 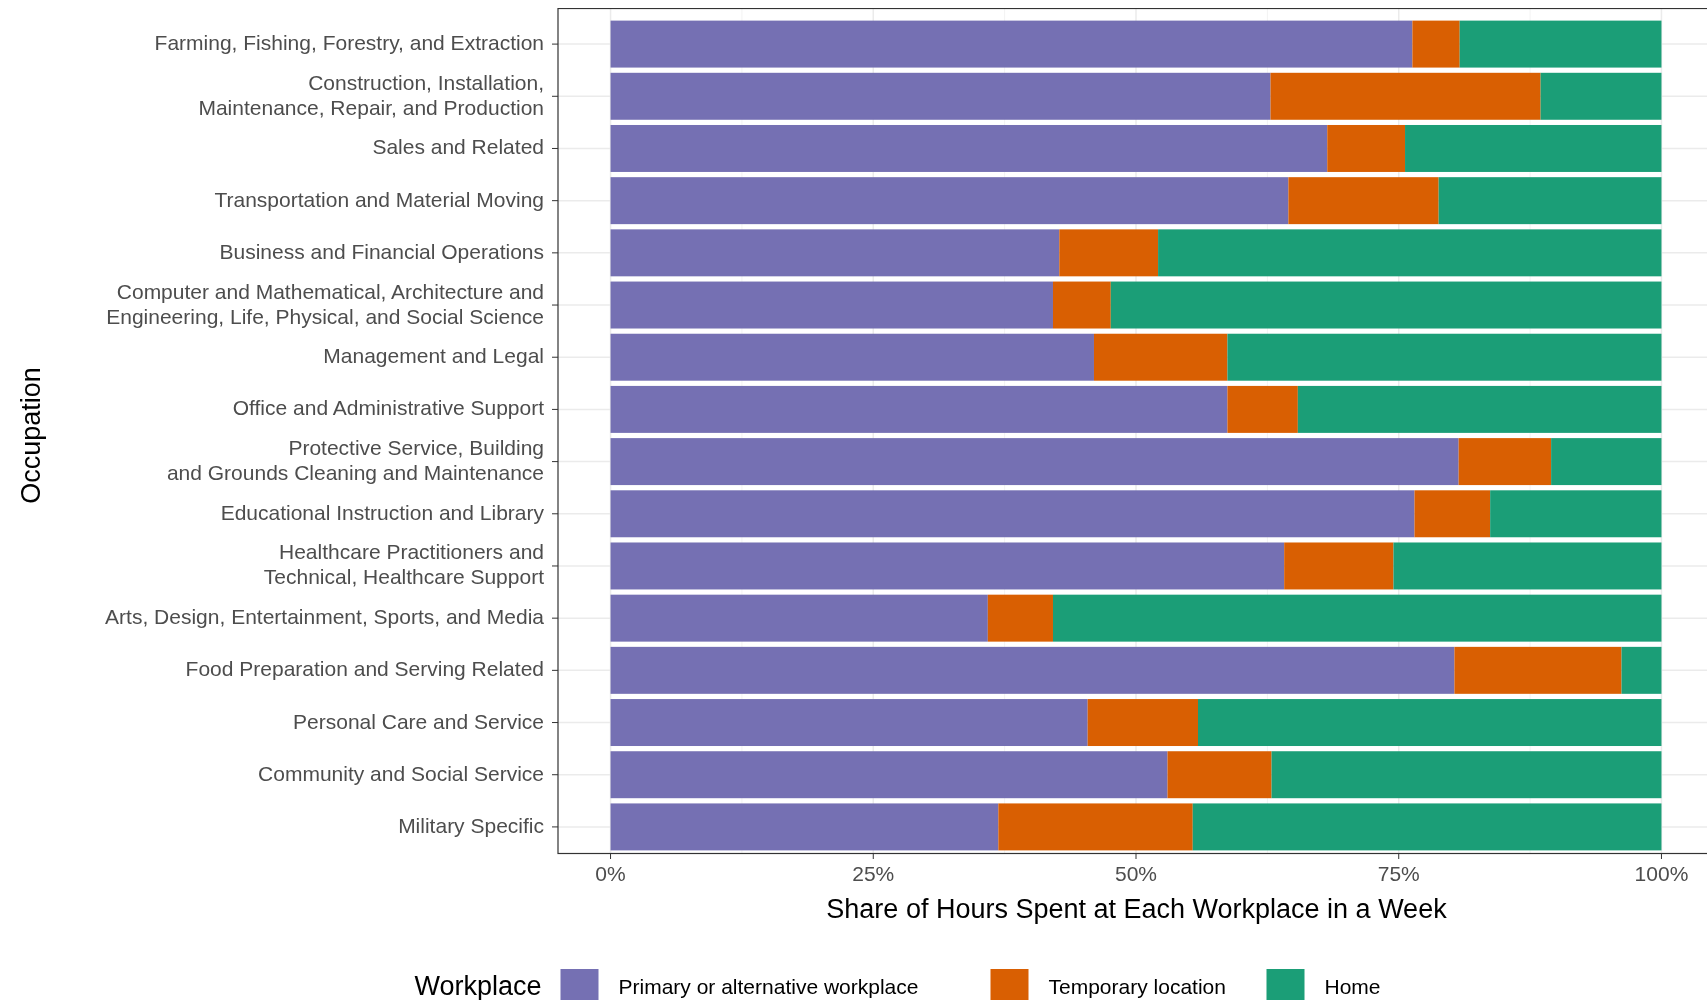 What do you see at coordinates (401, 773) in the screenshot?
I see `y-tick-label: Community and Social Service` at bounding box center [401, 773].